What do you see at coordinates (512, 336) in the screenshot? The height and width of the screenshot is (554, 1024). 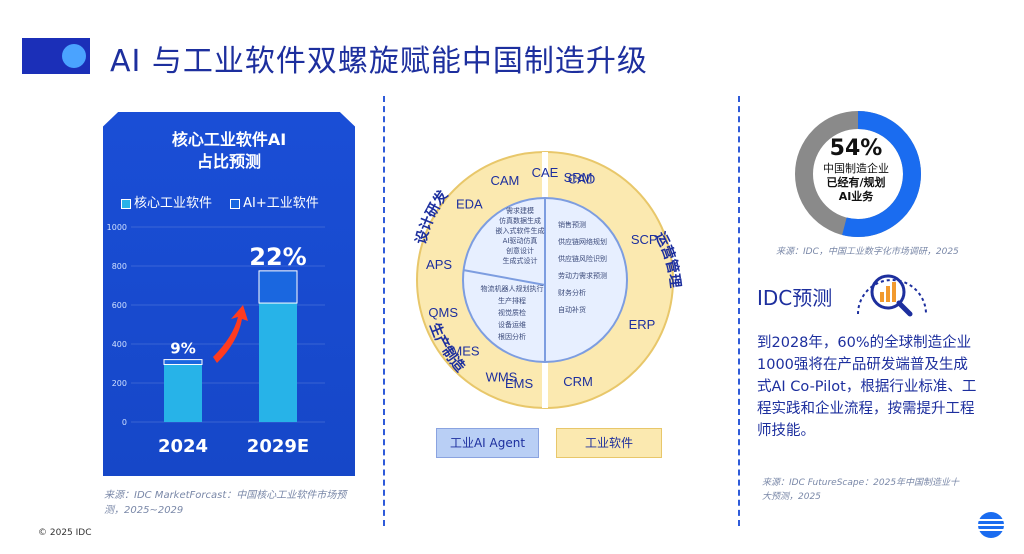 I see `inner-item-production: 根因分析` at bounding box center [512, 336].